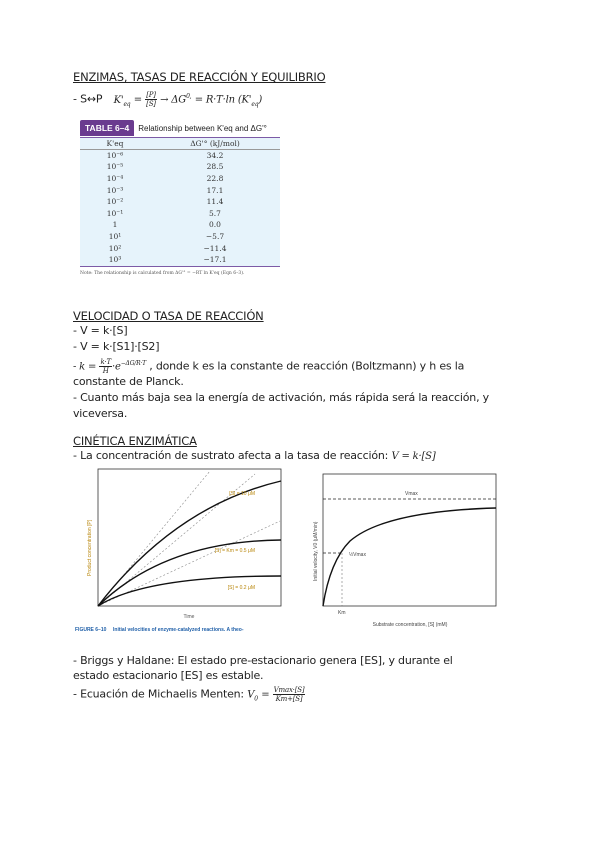  Describe the element at coordinates (256, 699) in the screenshot. I see `mm-sub: 0` at that location.